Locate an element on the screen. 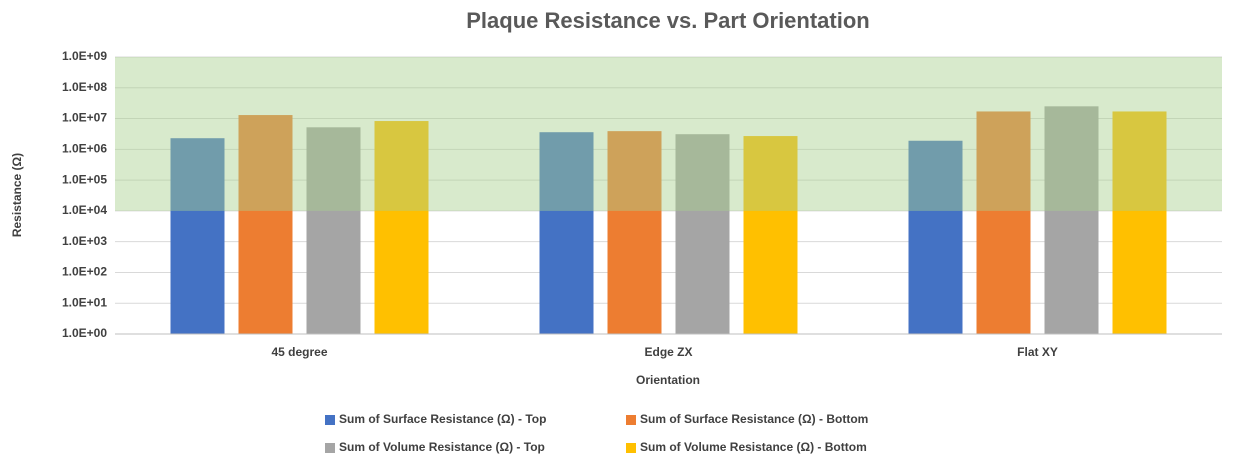 This screenshot has width=1233, height=459. x-axis-label: Orientation is located at coordinates (668, 380).